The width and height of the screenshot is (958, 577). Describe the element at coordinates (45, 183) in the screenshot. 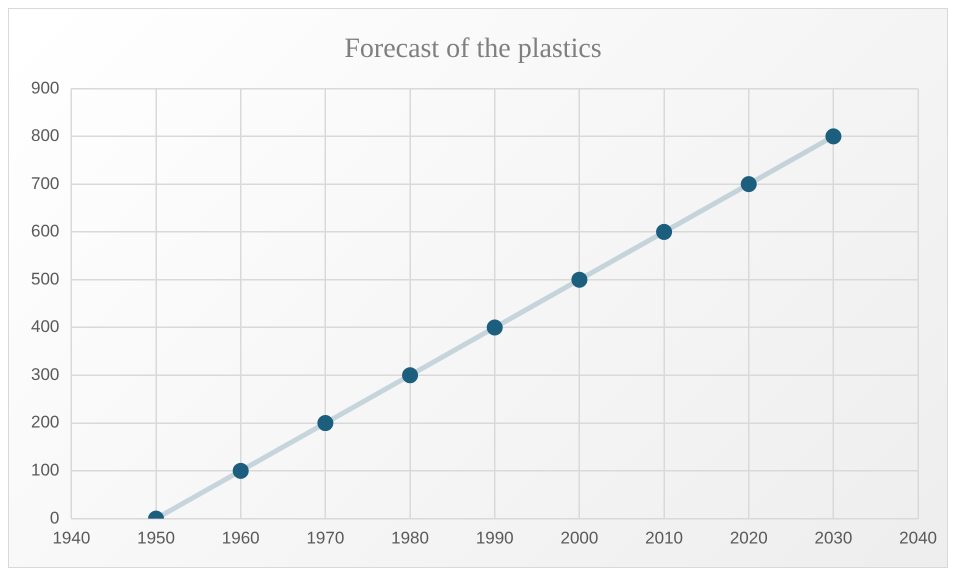

I see `y-tick-label: 700` at that location.